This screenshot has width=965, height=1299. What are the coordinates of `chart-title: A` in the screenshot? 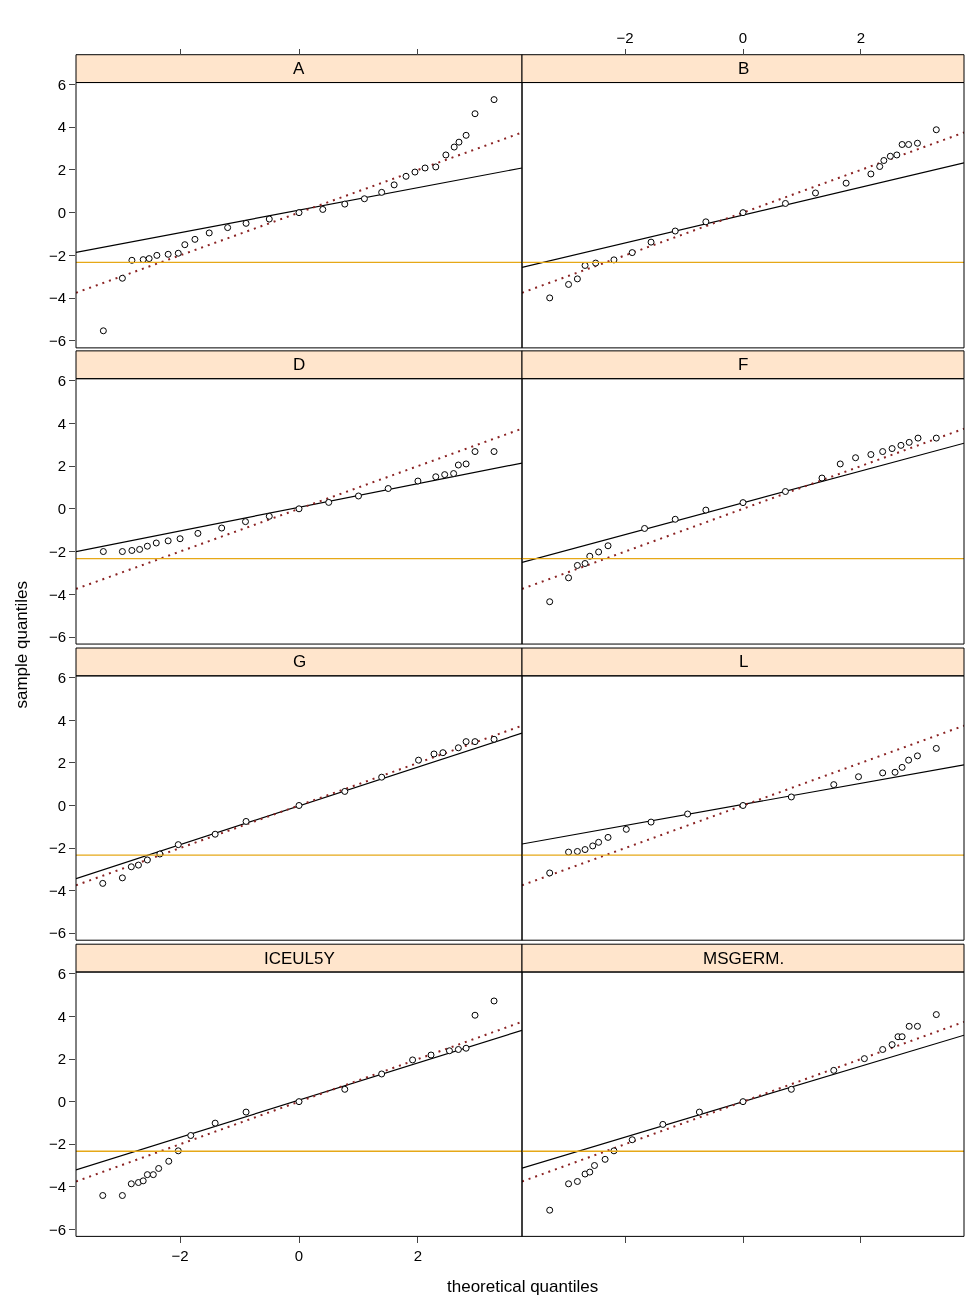 It's located at (299, 68).